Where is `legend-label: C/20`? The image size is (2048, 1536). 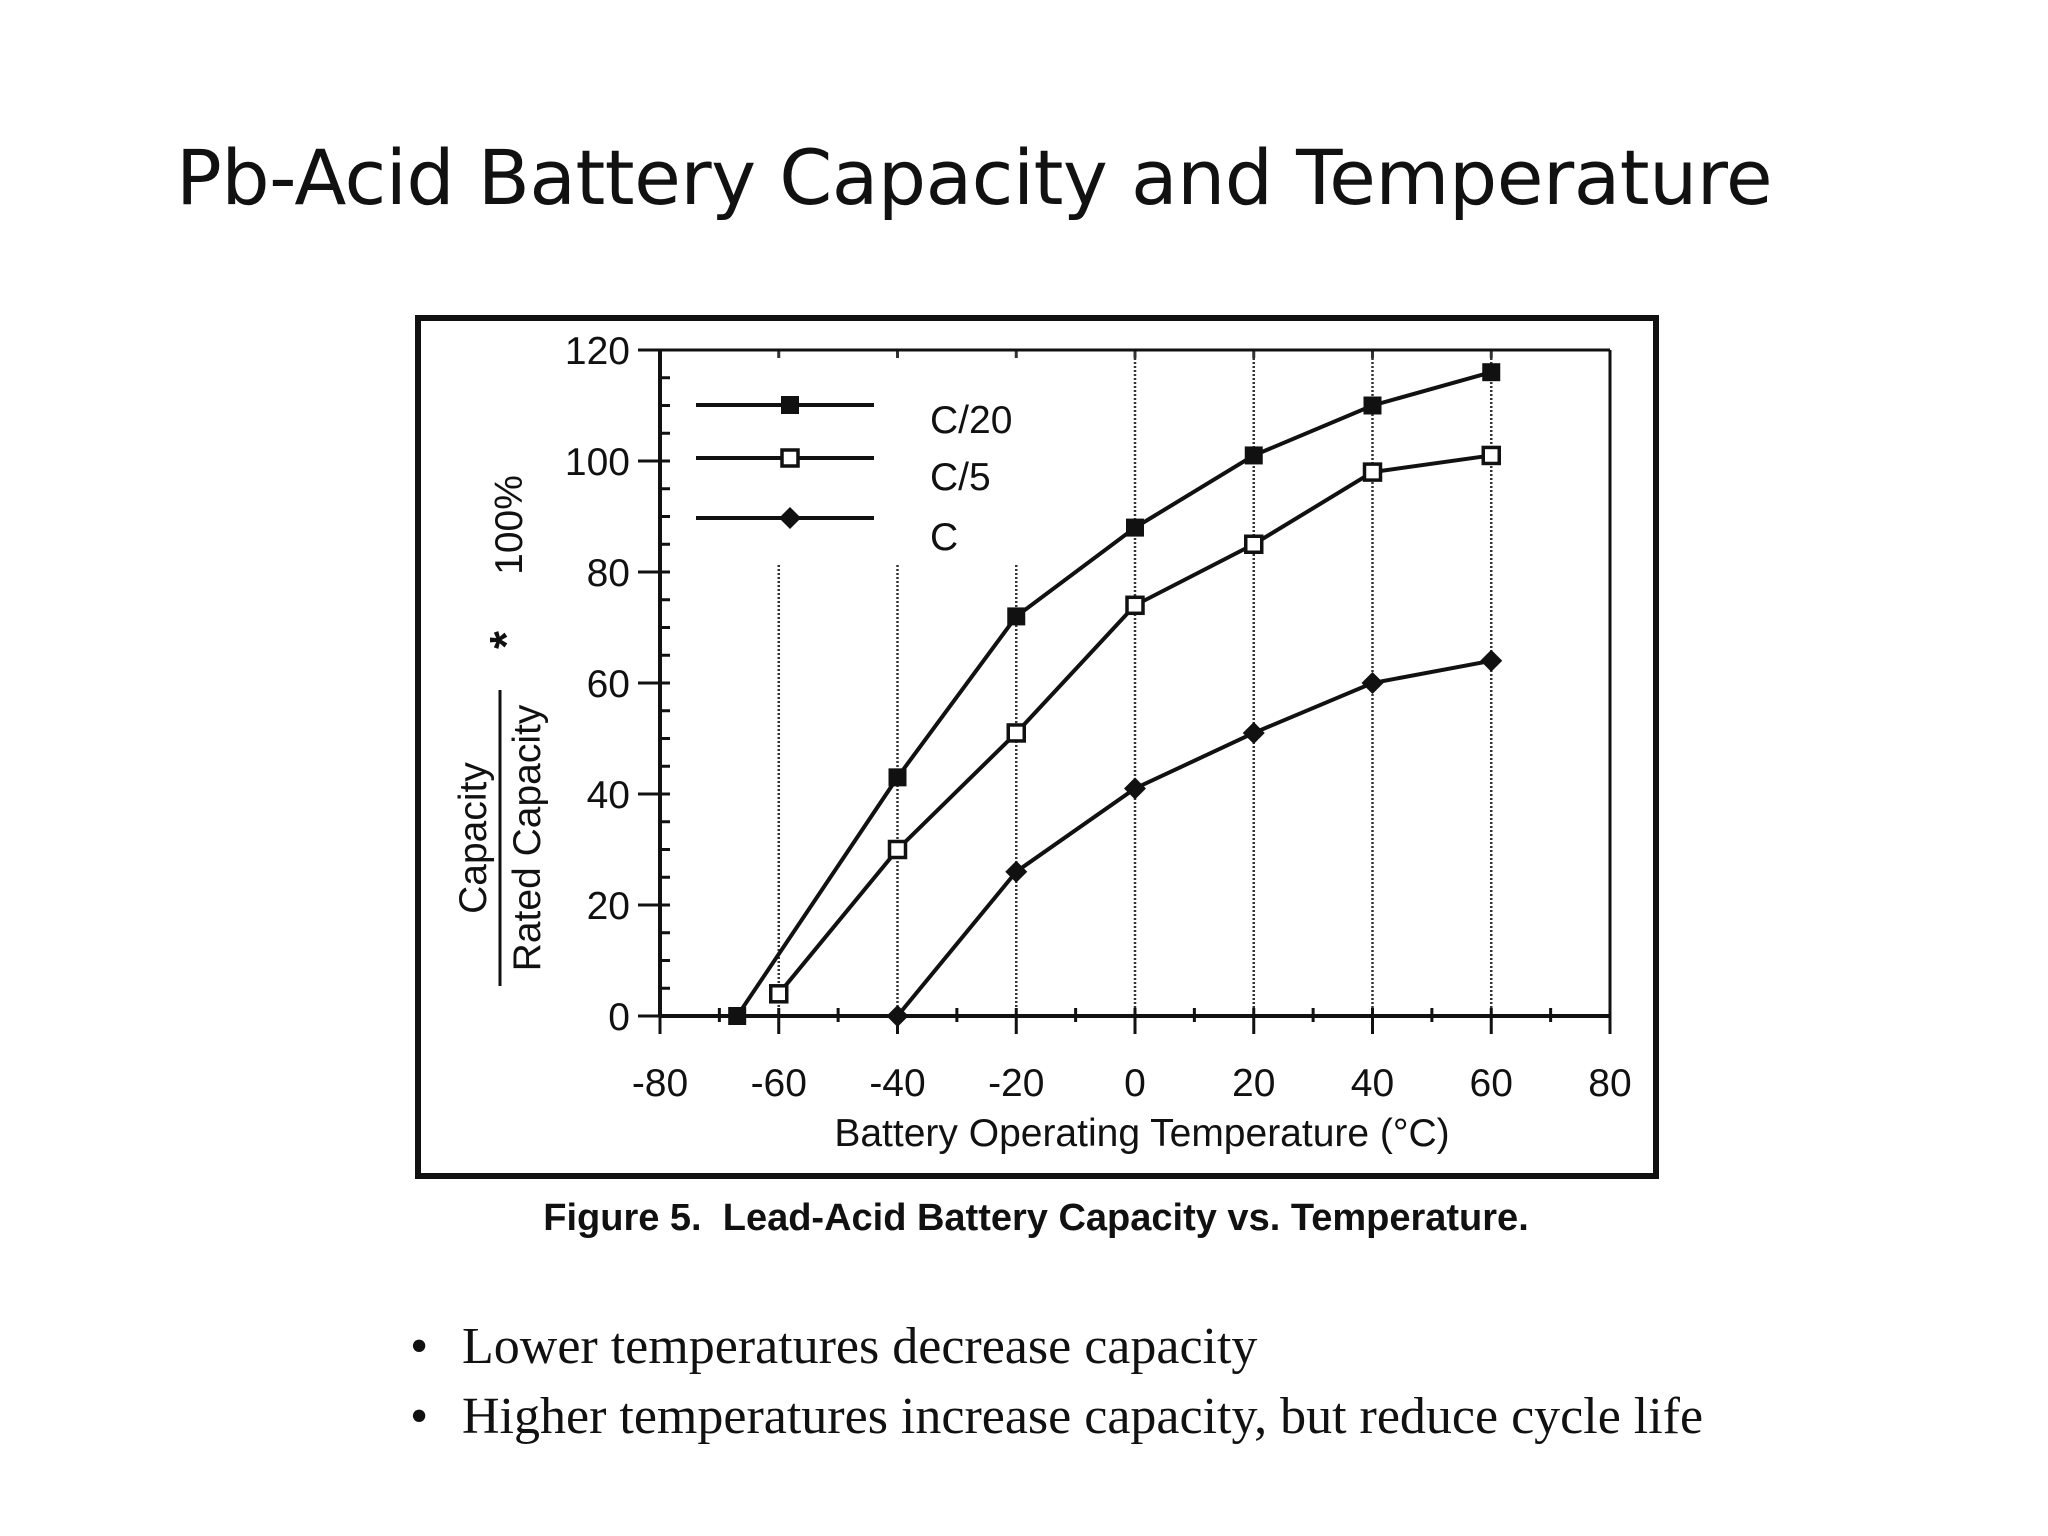 legend-label: C/20 is located at coordinates (971, 420).